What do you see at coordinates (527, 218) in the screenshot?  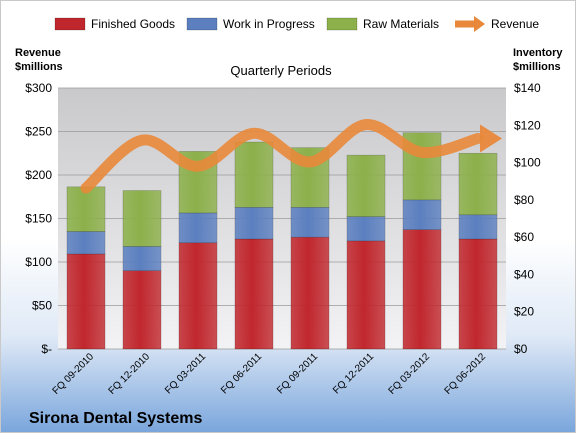 I see `right-axis: $0 $20 $40 $60 $80 $100 $120 $140` at bounding box center [527, 218].